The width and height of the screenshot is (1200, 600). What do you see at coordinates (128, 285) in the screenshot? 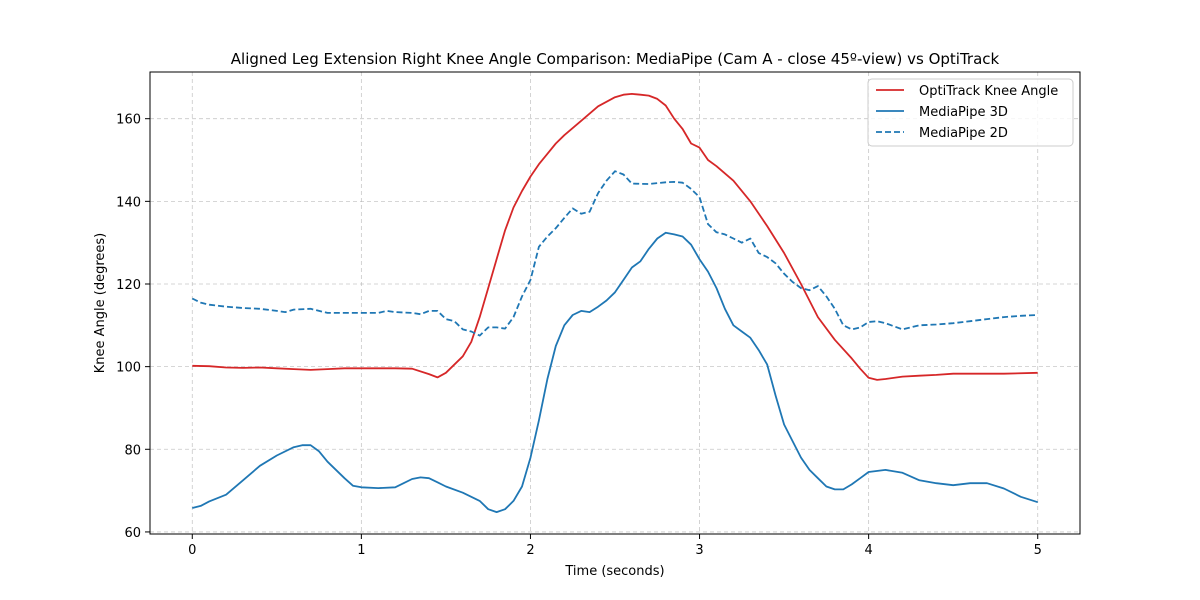
I see `y-tick-label: 120` at bounding box center [128, 285].